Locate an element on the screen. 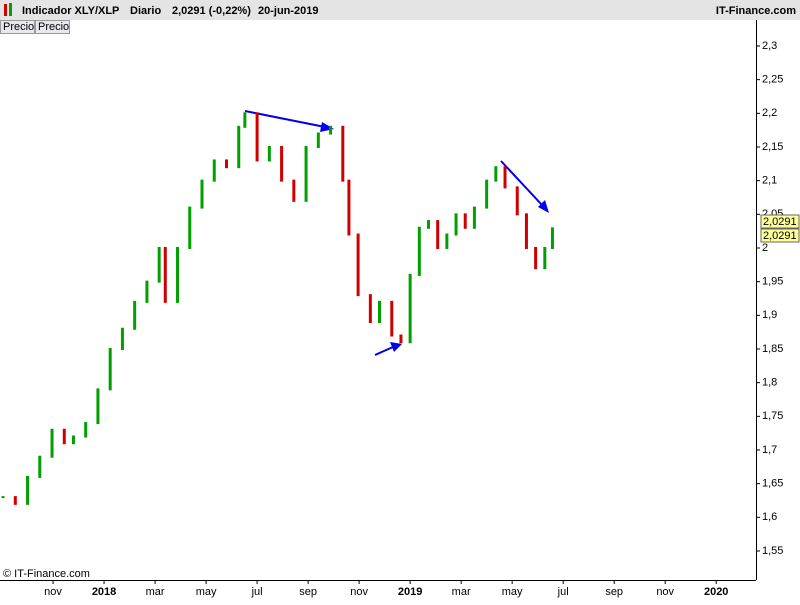 Image resolution: width=800 pixels, height=605 pixels. y-tick-label: 2,25 is located at coordinates (772, 80).